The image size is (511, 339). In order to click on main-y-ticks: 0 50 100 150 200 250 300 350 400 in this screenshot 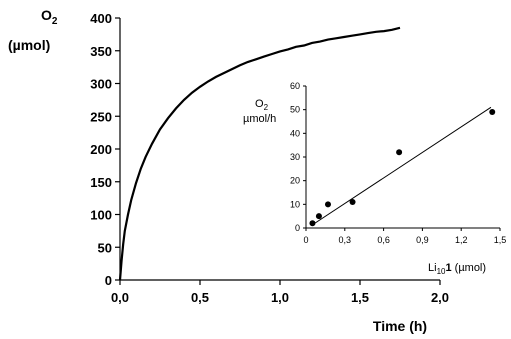, I will do `click(105, 149)`.